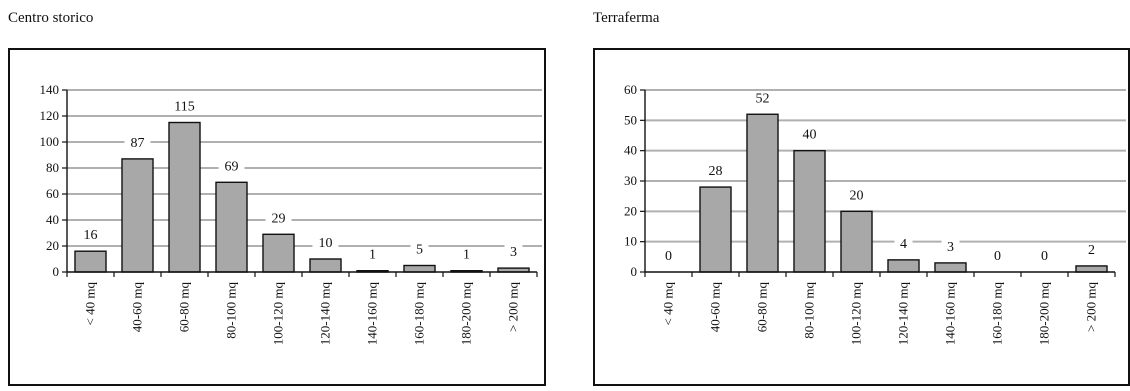 This screenshot has height=391, width=1130. What do you see at coordinates (634, 271) in the screenshot?
I see `chart-2-y-tick-label: 0` at bounding box center [634, 271].